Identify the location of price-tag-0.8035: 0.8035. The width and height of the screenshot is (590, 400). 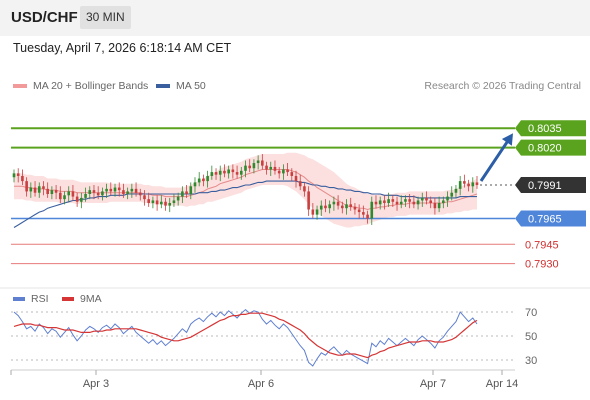
(550, 128).